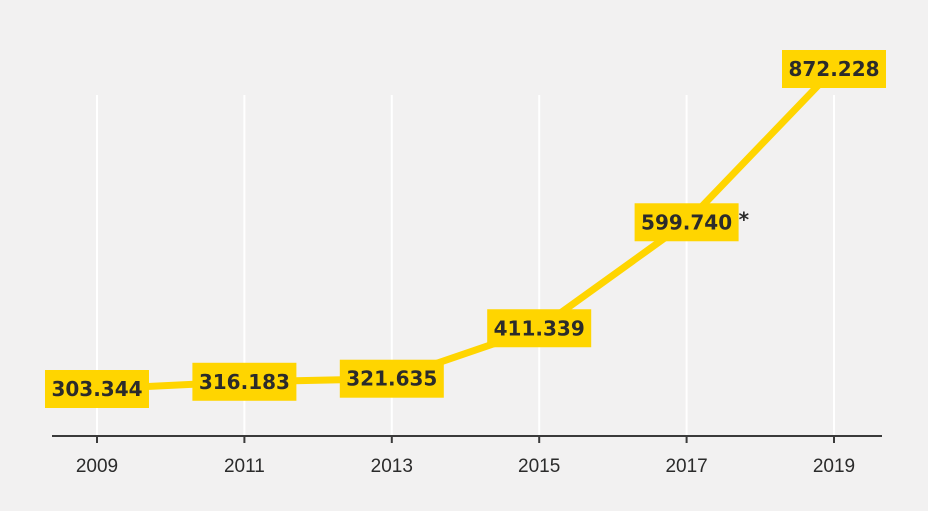  I want to click on x-tick-label: 2009, so click(97, 466).